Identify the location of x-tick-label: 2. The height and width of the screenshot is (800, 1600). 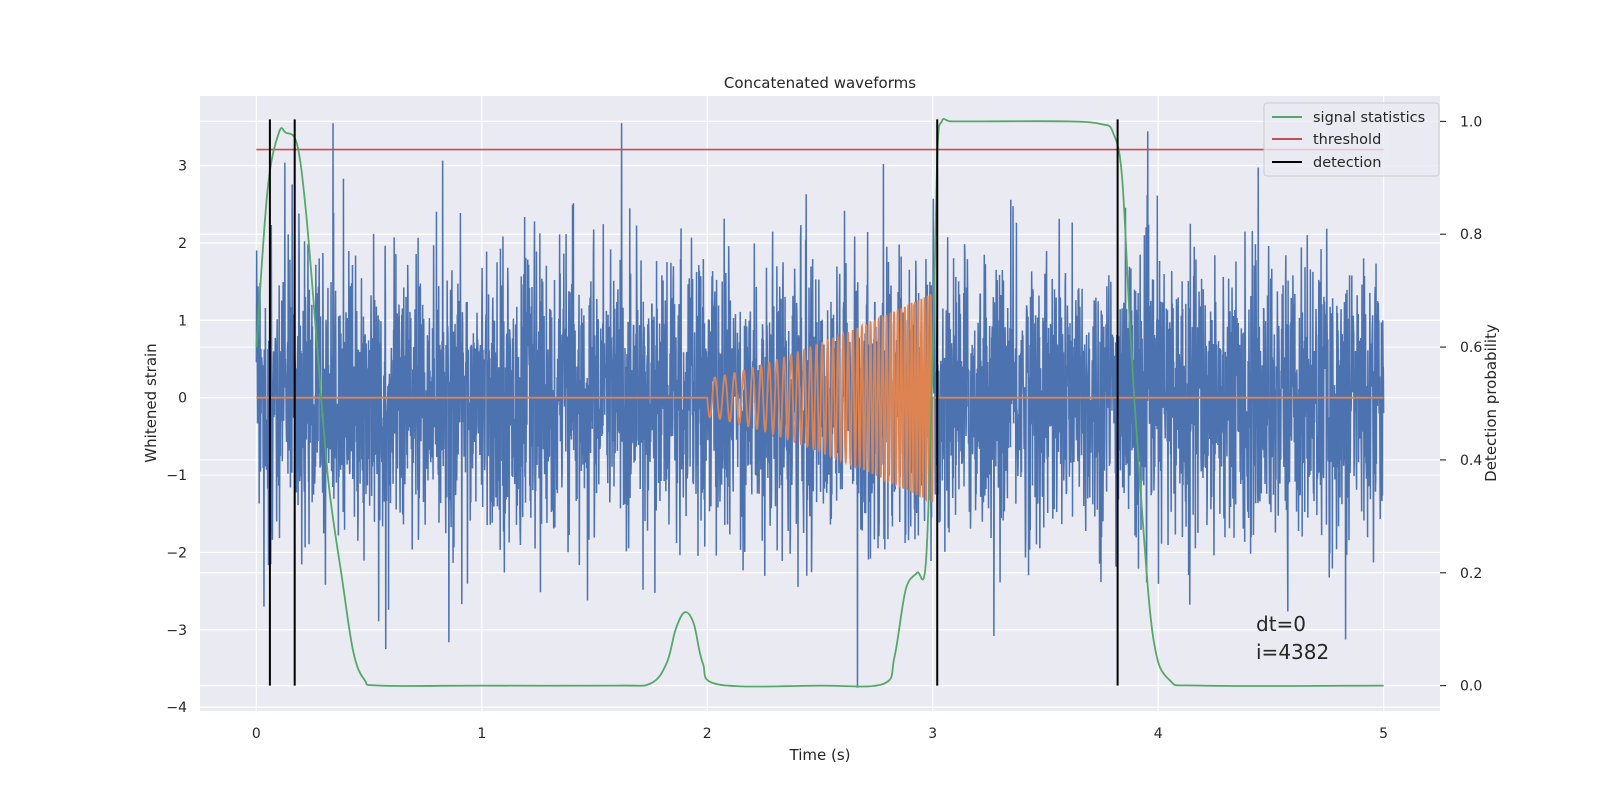
(707, 734).